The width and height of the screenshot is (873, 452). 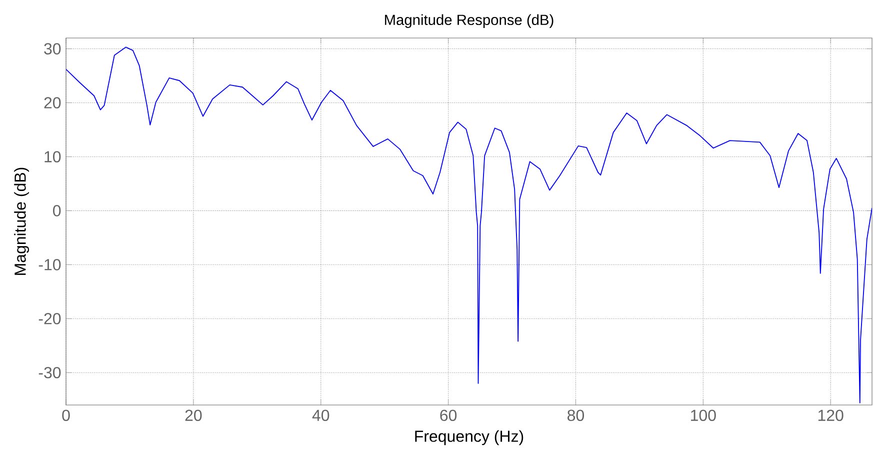 What do you see at coordinates (52, 156) in the screenshot?
I see `y-tick-label: 10` at bounding box center [52, 156].